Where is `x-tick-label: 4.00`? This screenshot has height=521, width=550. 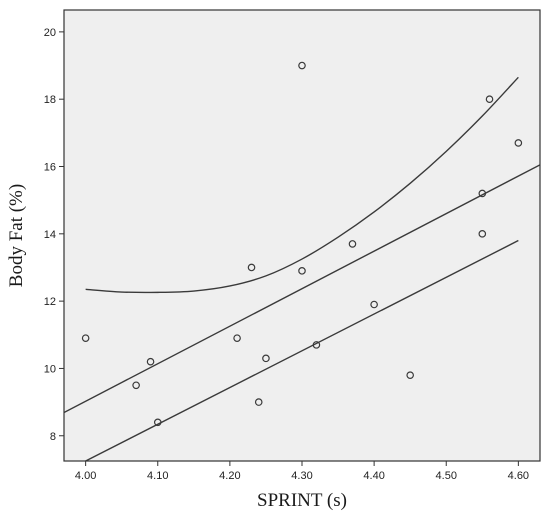 x-tick-label: 4.00 is located at coordinates (85, 476).